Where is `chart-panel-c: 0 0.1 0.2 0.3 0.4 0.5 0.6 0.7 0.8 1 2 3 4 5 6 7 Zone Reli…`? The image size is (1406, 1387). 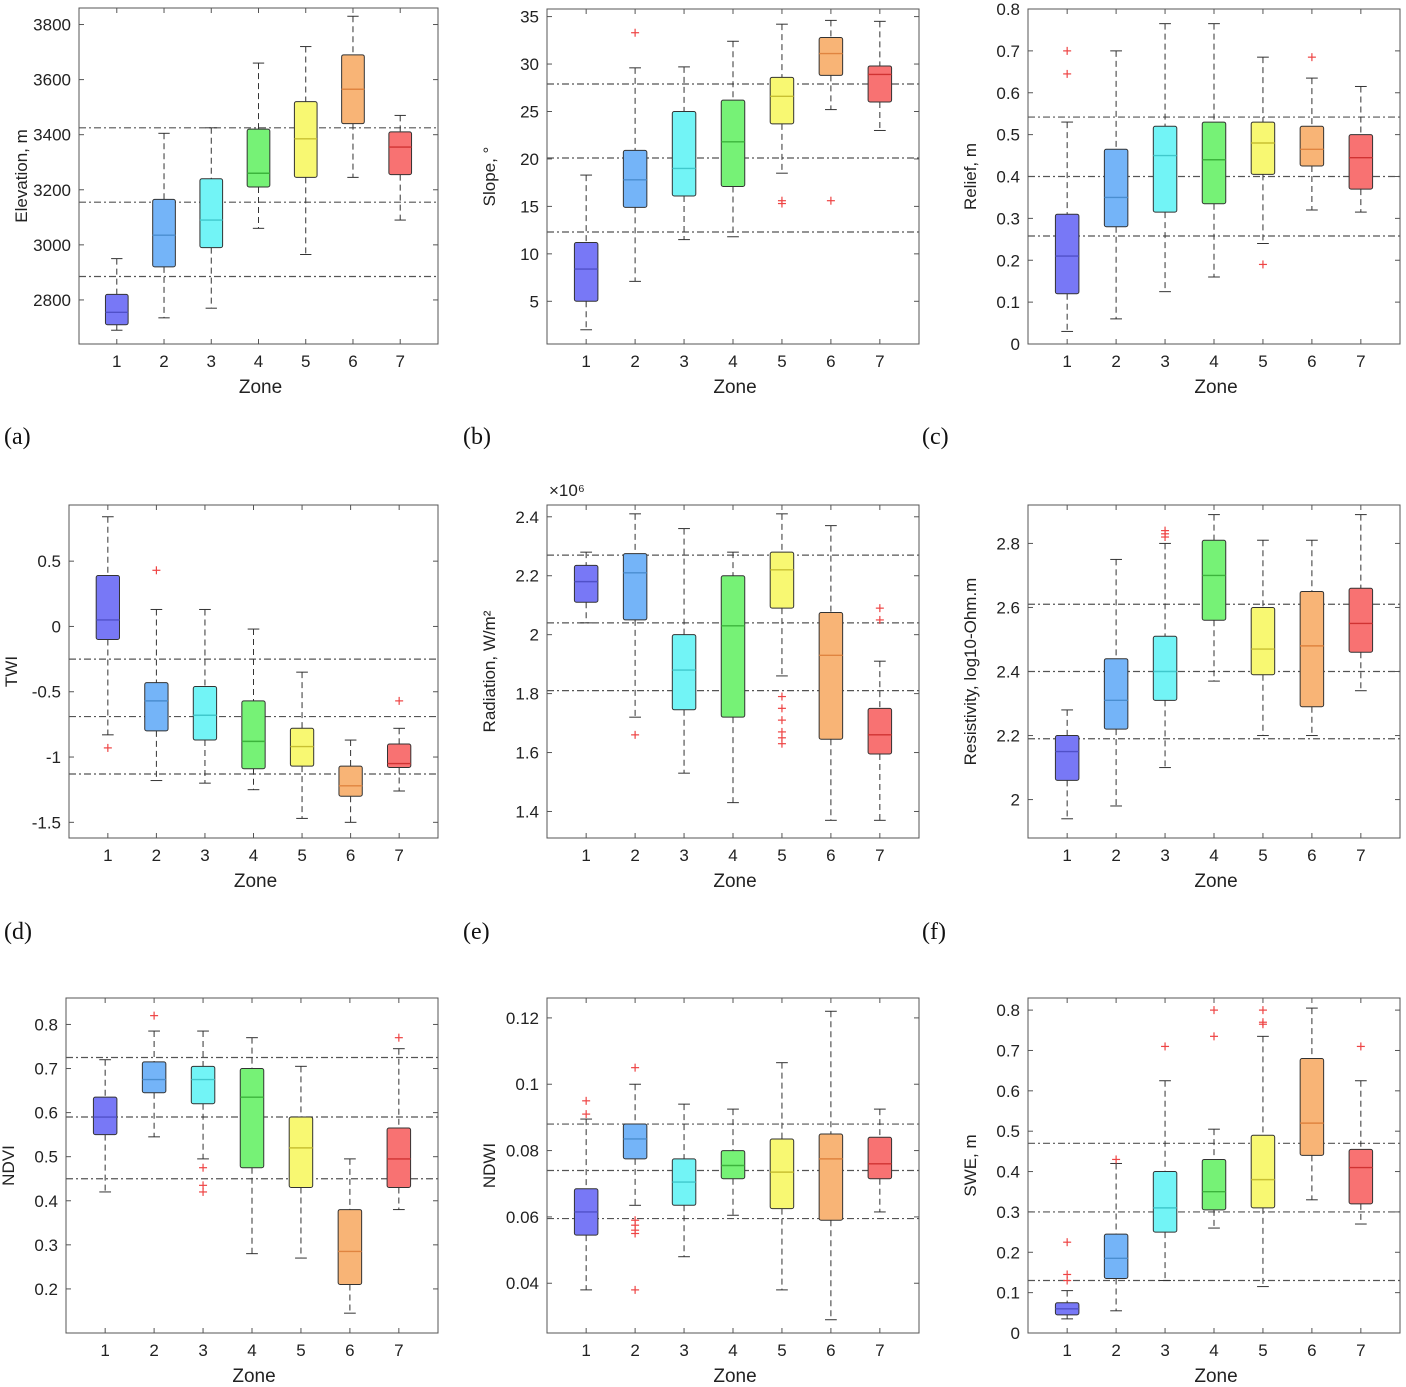 chart-panel-c: 0 0.1 0.2 0.3 0.4 0.5 0.6 0.7 0.8 1 2 3 4 5 6 7 Zone Reli… is located at coordinates (1181, 199).